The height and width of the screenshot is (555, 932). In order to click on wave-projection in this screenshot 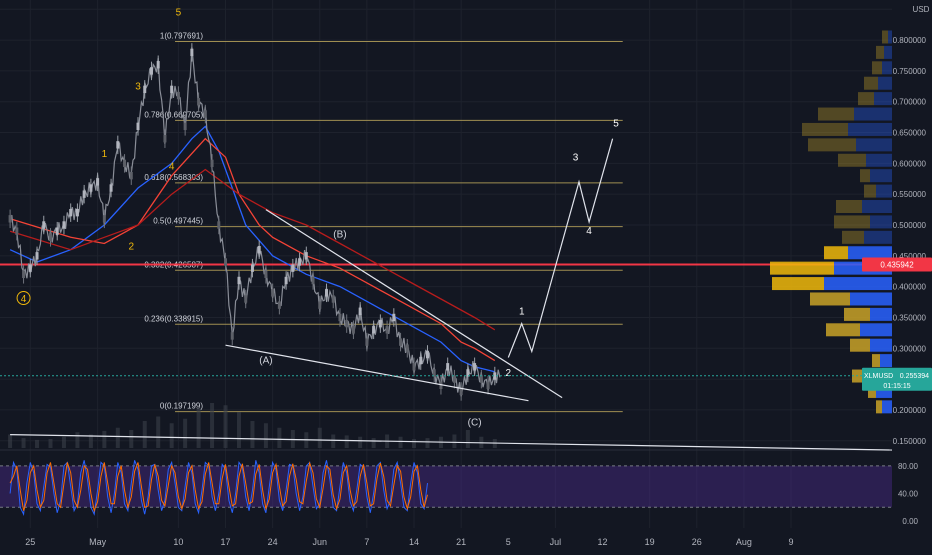, I will do `click(560, 248)`.